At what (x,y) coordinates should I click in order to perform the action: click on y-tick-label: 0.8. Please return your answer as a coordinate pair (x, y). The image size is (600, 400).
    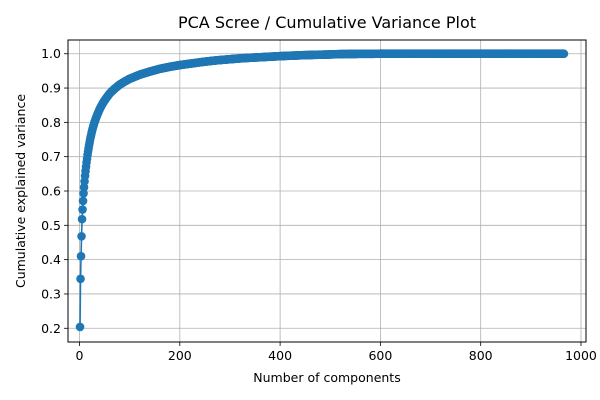
    Looking at the image, I should click on (51, 122).